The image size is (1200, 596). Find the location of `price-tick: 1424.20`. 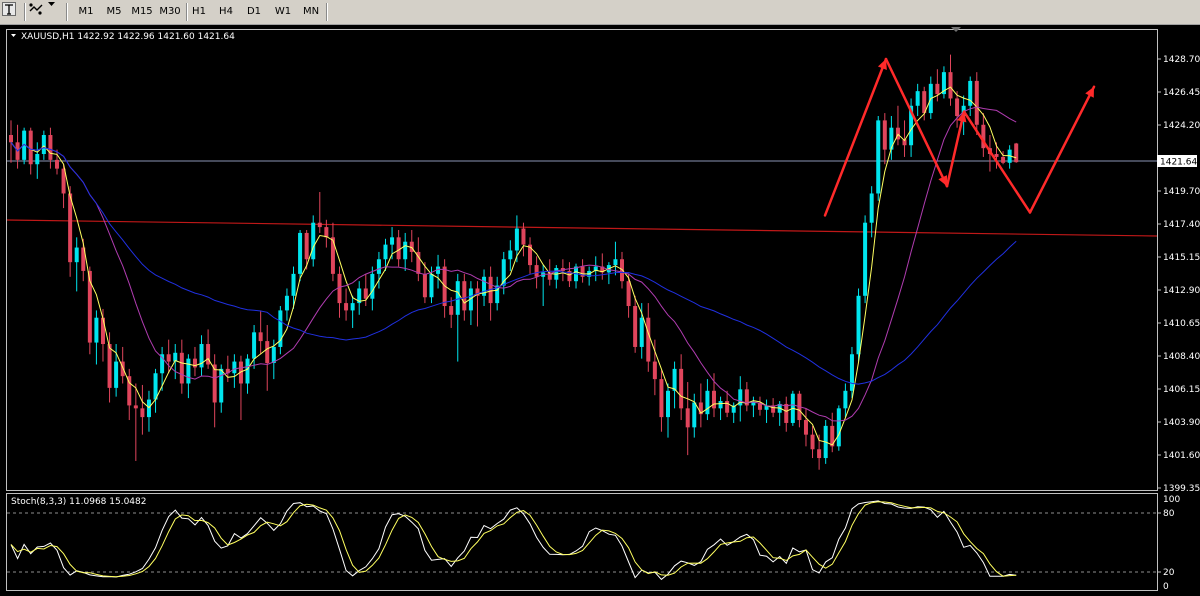

price-tick: 1424.20 is located at coordinates (1178, 126).